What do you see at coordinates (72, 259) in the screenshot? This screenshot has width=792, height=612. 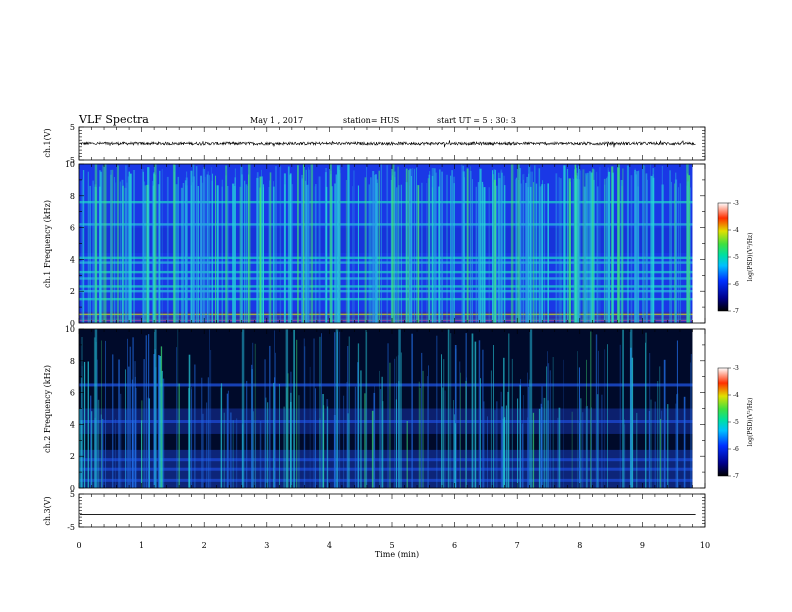 I see `y-tick-label: 4` at bounding box center [72, 259].